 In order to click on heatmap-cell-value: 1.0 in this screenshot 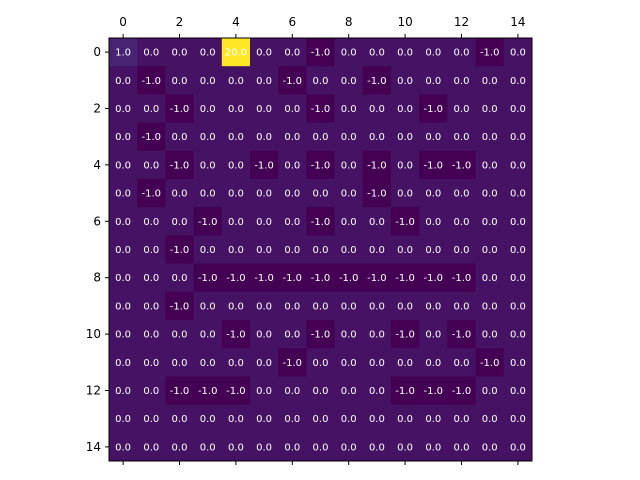, I will do `click(123, 53)`.